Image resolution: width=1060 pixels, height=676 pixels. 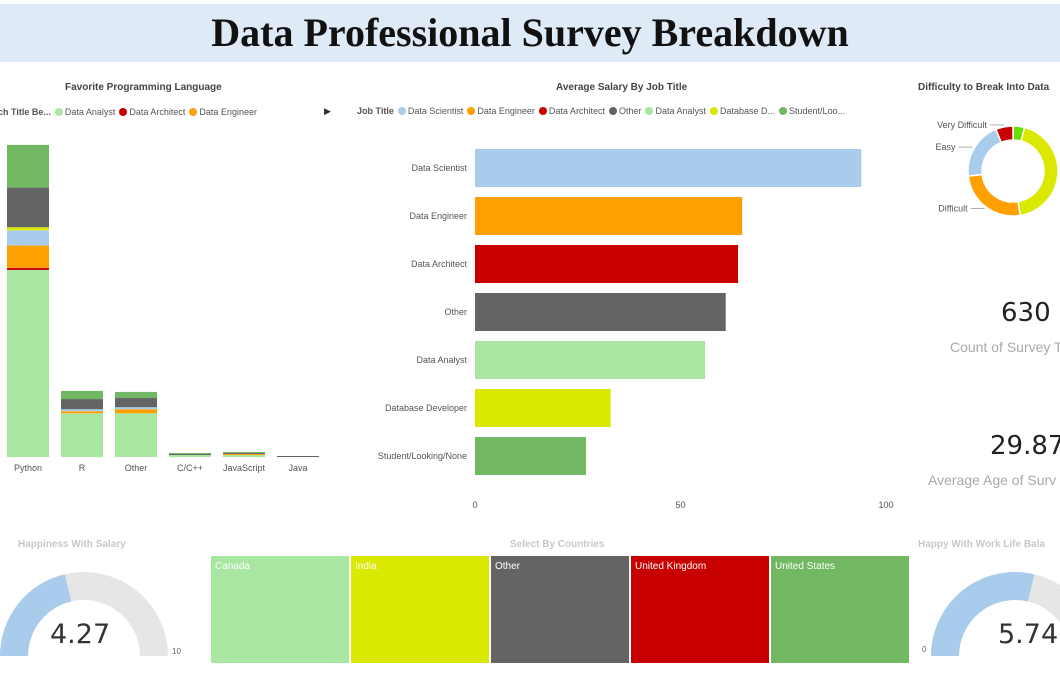 What do you see at coordinates (506, 111) in the screenshot?
I see `legend-label: Data Engineer` at bounding box center [506, 111].